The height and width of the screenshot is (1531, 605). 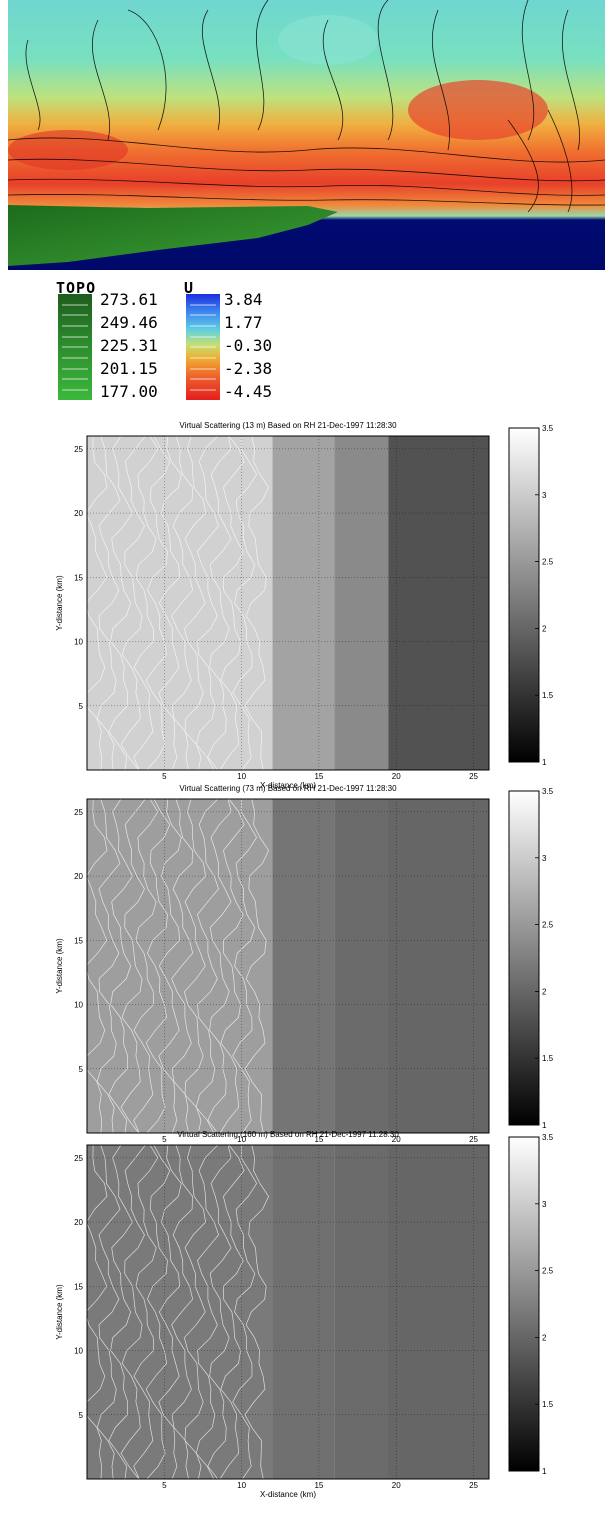 I want to click on topo-legend-value-1: 249.46, so click(x=129, y=322).